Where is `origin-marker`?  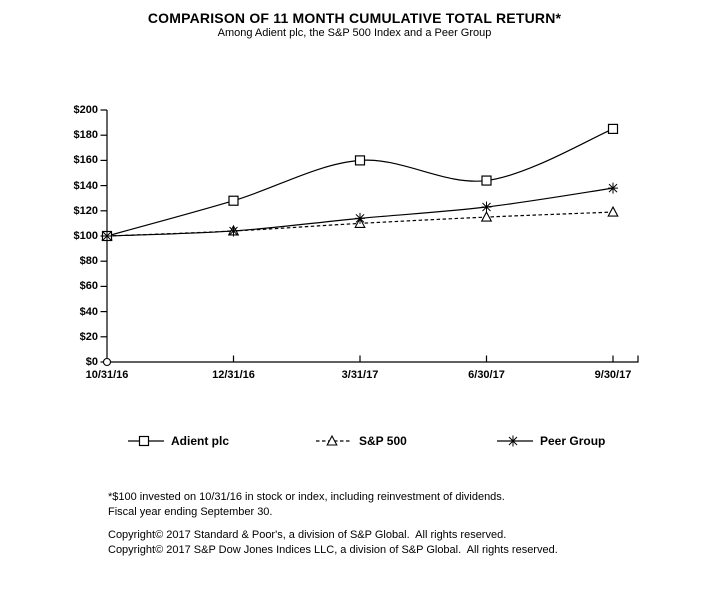 origin-marker is located at coordinates (107, 362).